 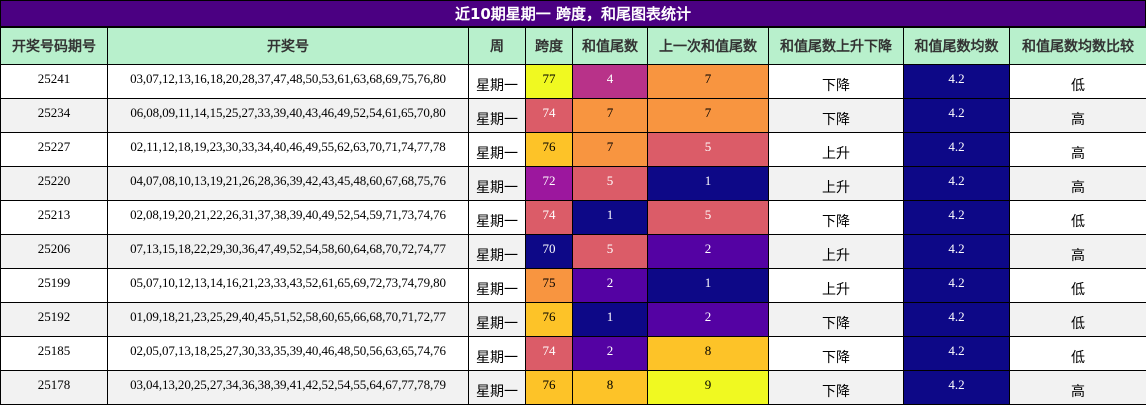 What do you see at coordinates (54, 149) in the screenshot?
I see `cell-period: 25227` at bounding box center [54, 149].